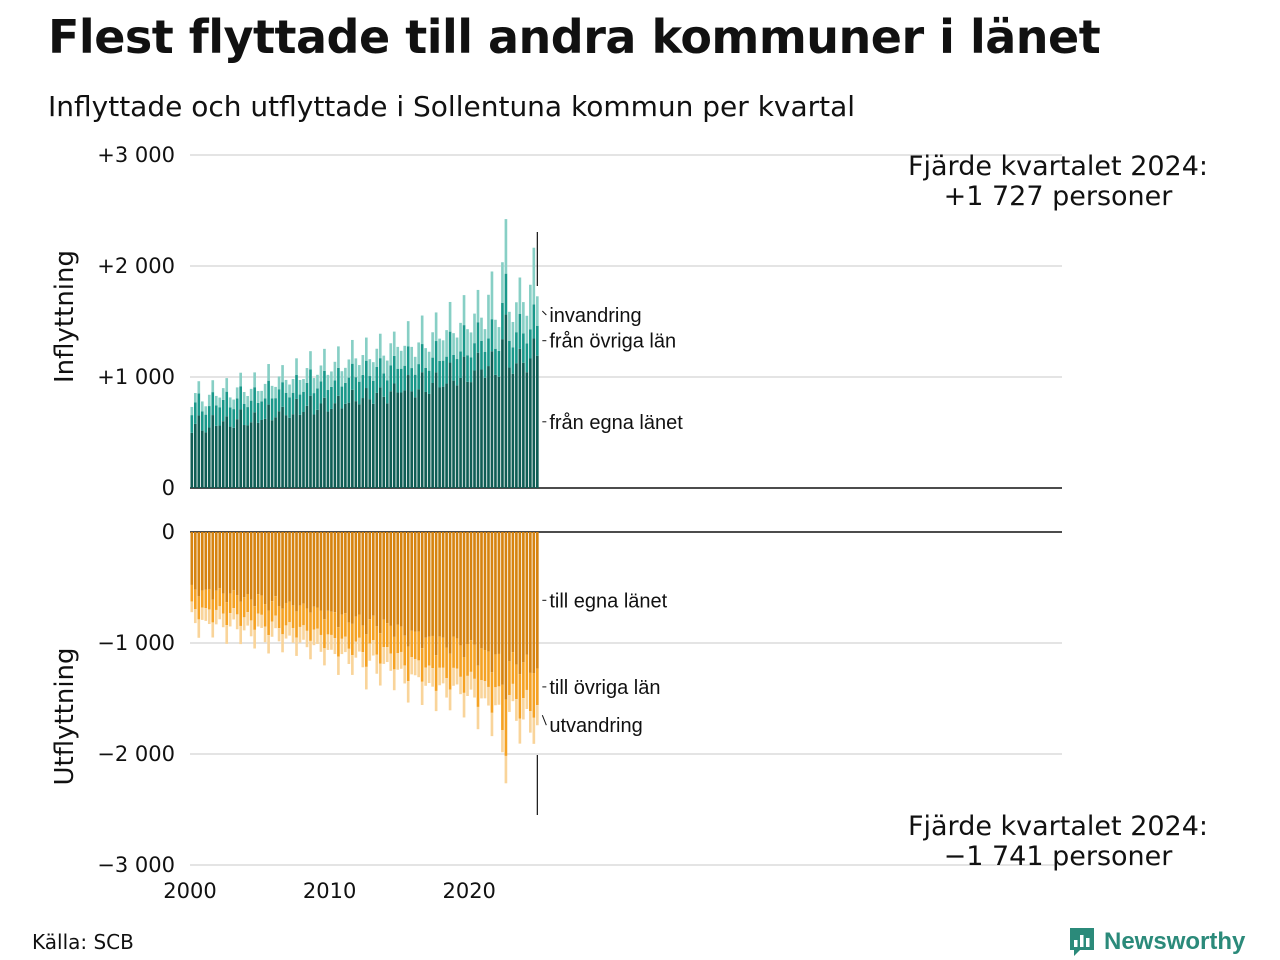  I want to click on bar-2004q1-invandring, so click(247, 402).